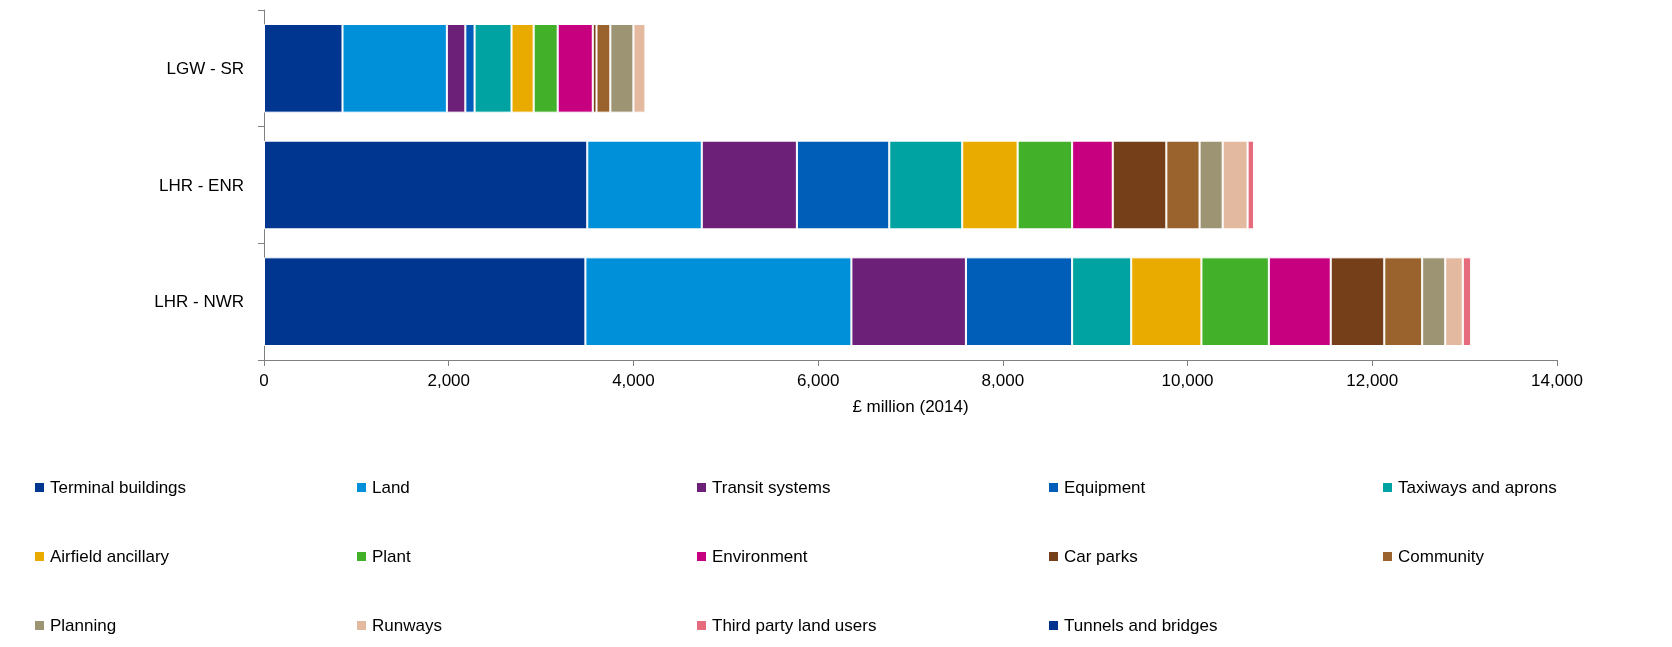  What do you see at coordinates (201, 185) in the screenshot?
I see `y-tick-label: LHR - ENR` at bounding box center [201, 185].